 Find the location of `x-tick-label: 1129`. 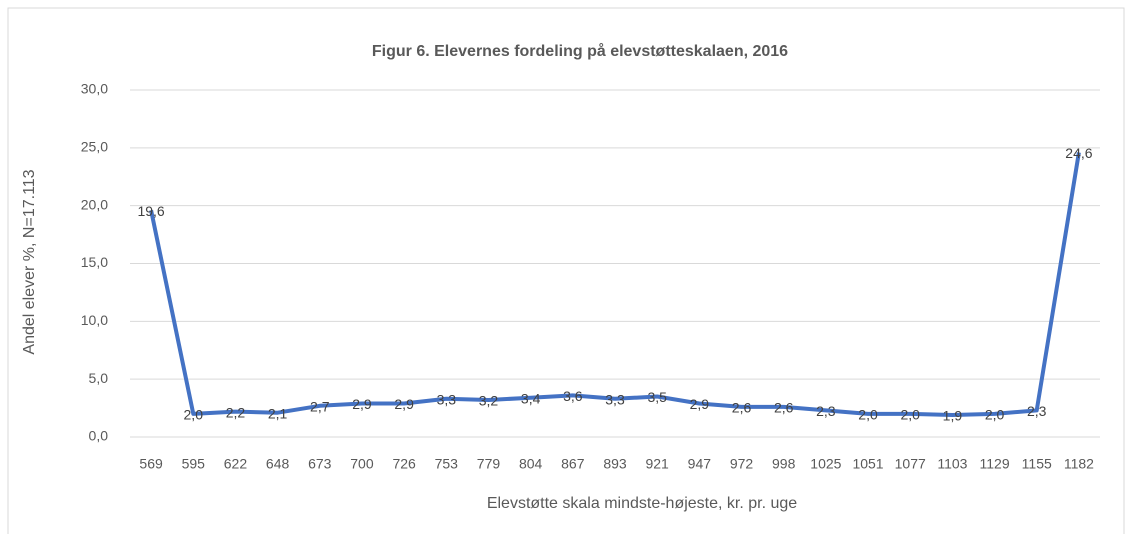

x-tick-label: 1129 is located at coordinates (995, 464).